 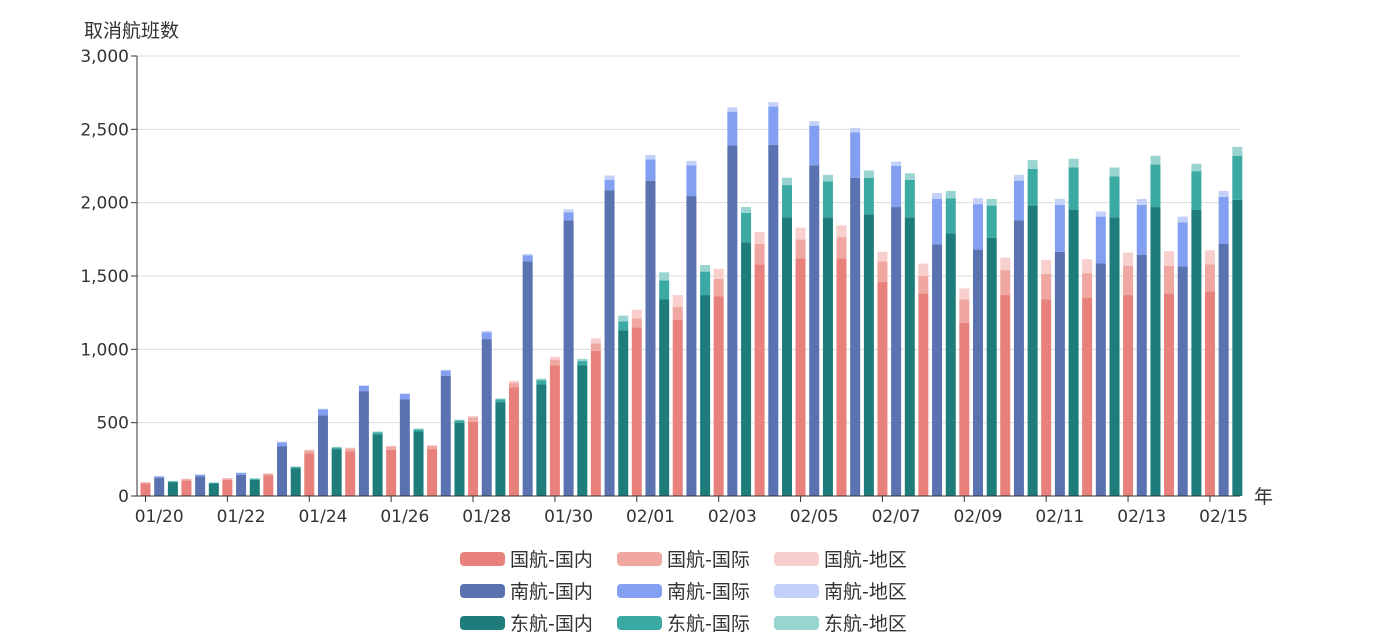 What do you see at coordinates (568, 517) in the screenshot?
I see `x-tick-label: 01/30` at bounding box center [568, 517].